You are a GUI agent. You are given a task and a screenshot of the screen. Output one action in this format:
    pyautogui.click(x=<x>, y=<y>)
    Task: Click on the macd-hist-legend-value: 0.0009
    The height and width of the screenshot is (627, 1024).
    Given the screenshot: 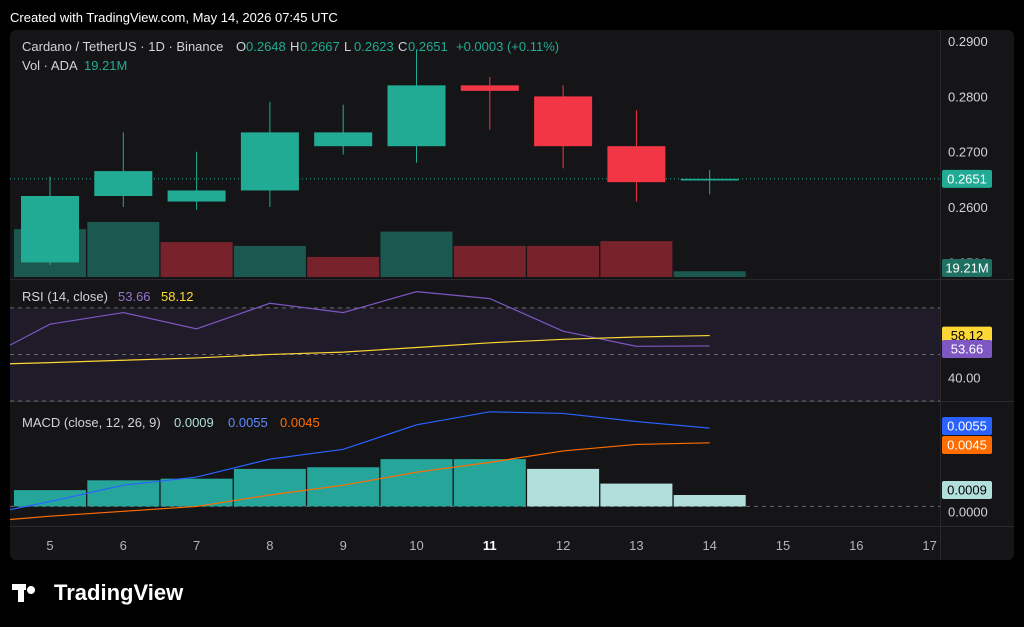 What is the action you would take?
    pyautogui.click(x=194, y=422)
    